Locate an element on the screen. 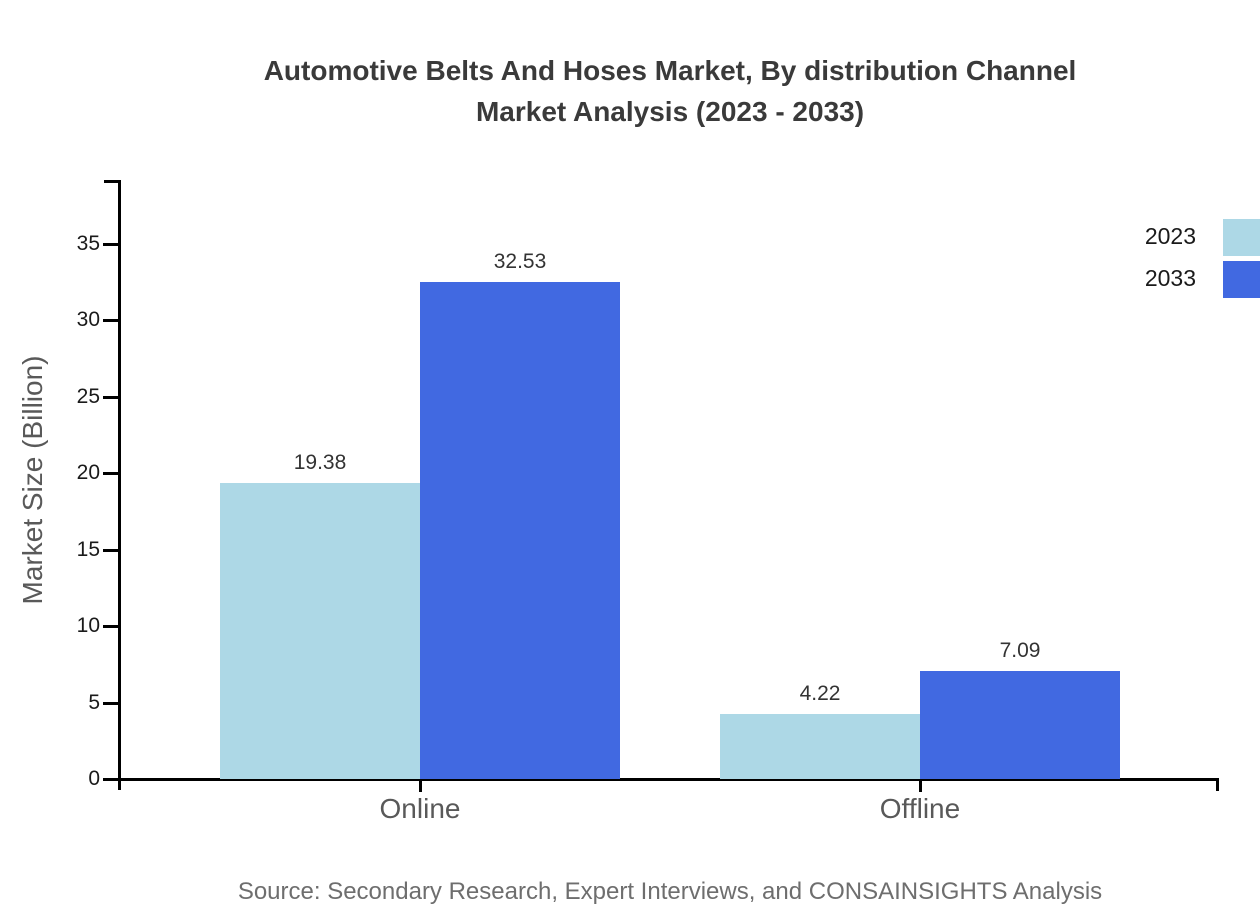  bar-2033-online is located at coordinates (520, 530).